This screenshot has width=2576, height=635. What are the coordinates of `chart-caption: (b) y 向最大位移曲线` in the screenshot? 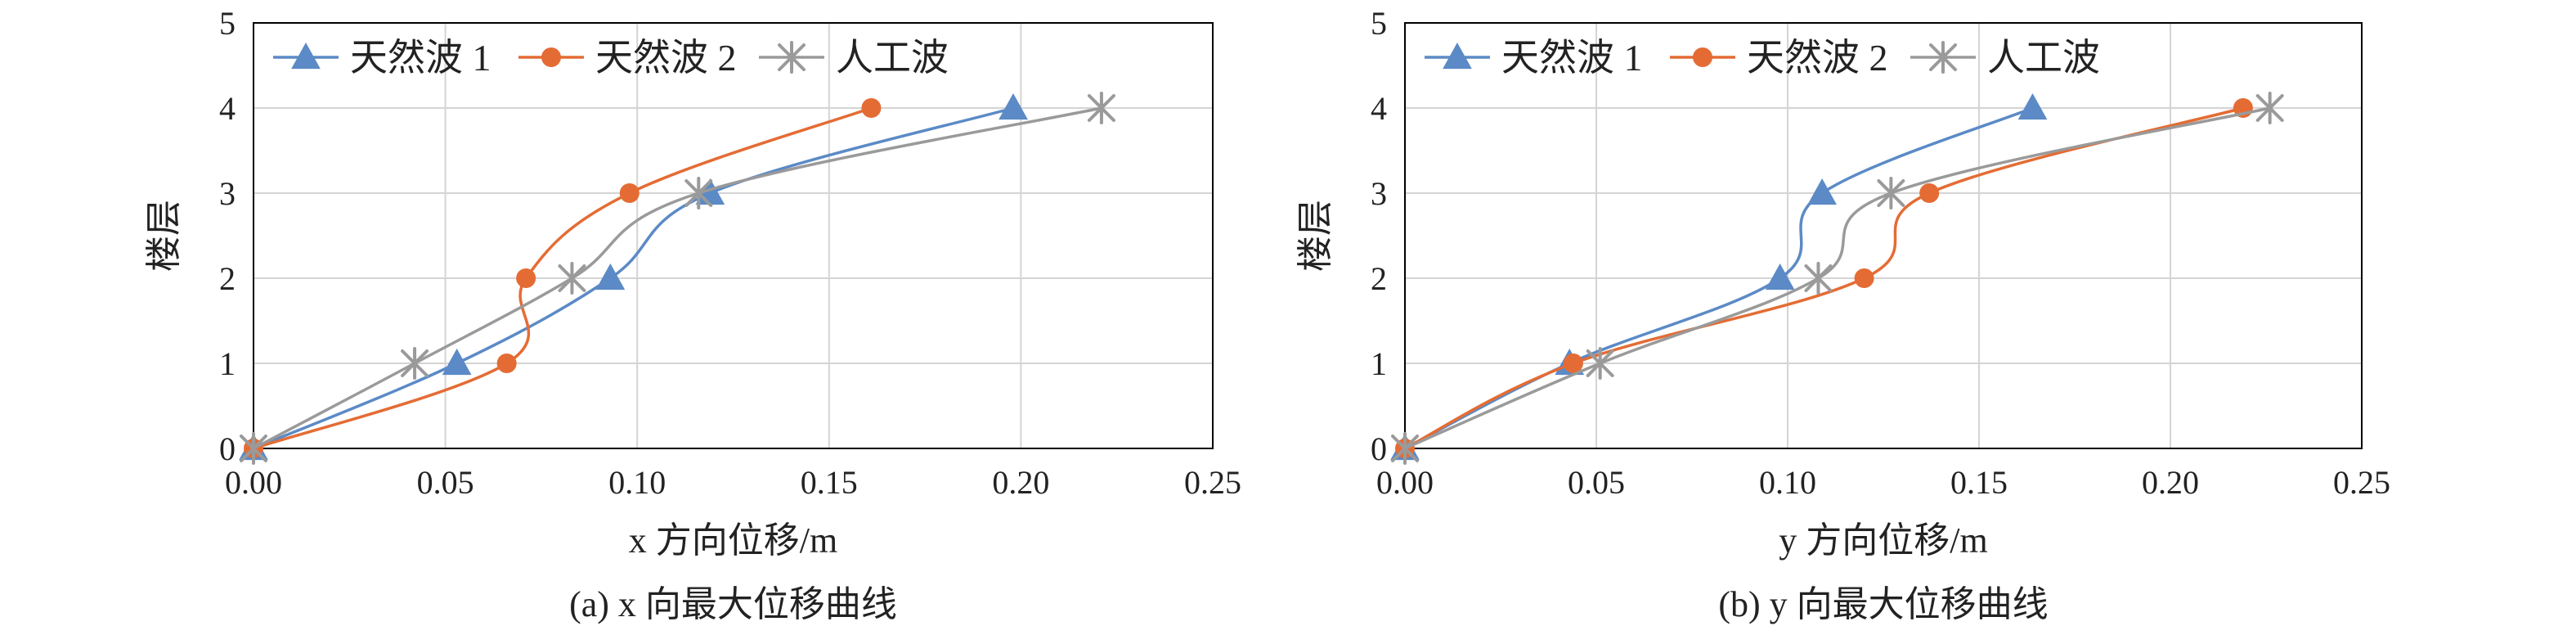 It's located at (1883, 604).